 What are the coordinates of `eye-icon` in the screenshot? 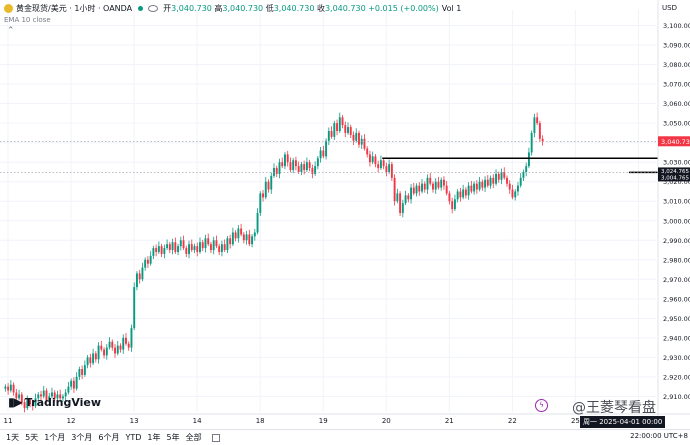 It's located at (153, 8).